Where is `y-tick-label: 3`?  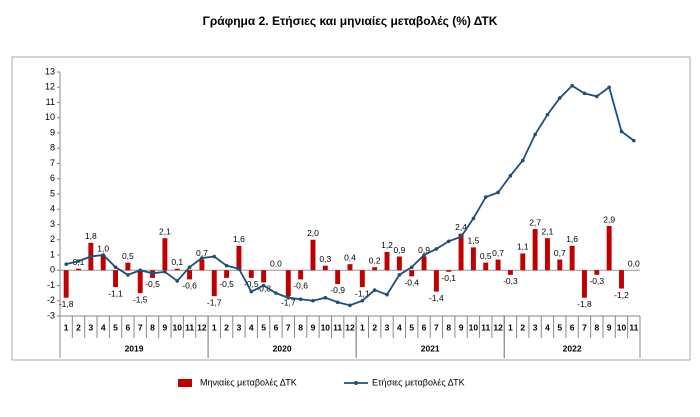
y-tick-label: 3 is located at coordinates (52, 224).